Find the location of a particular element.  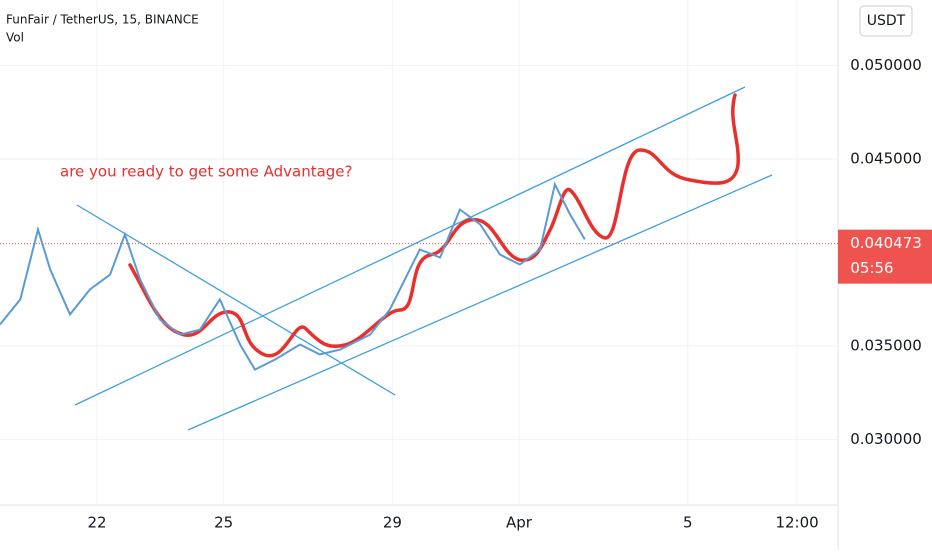

countdown: 05:56 is located at coordinates (871, 268).